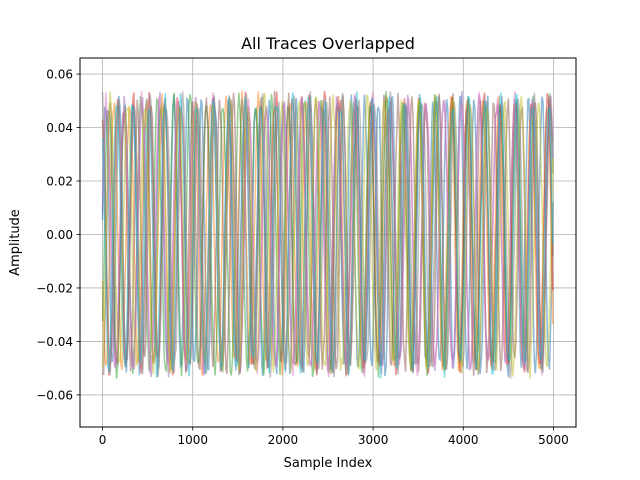 The image size is (640, 480). What do you see at coordinates (59, 182) in the screenshot?
I see `y-tick-label: 0.02` at bounding box center [59, 182].